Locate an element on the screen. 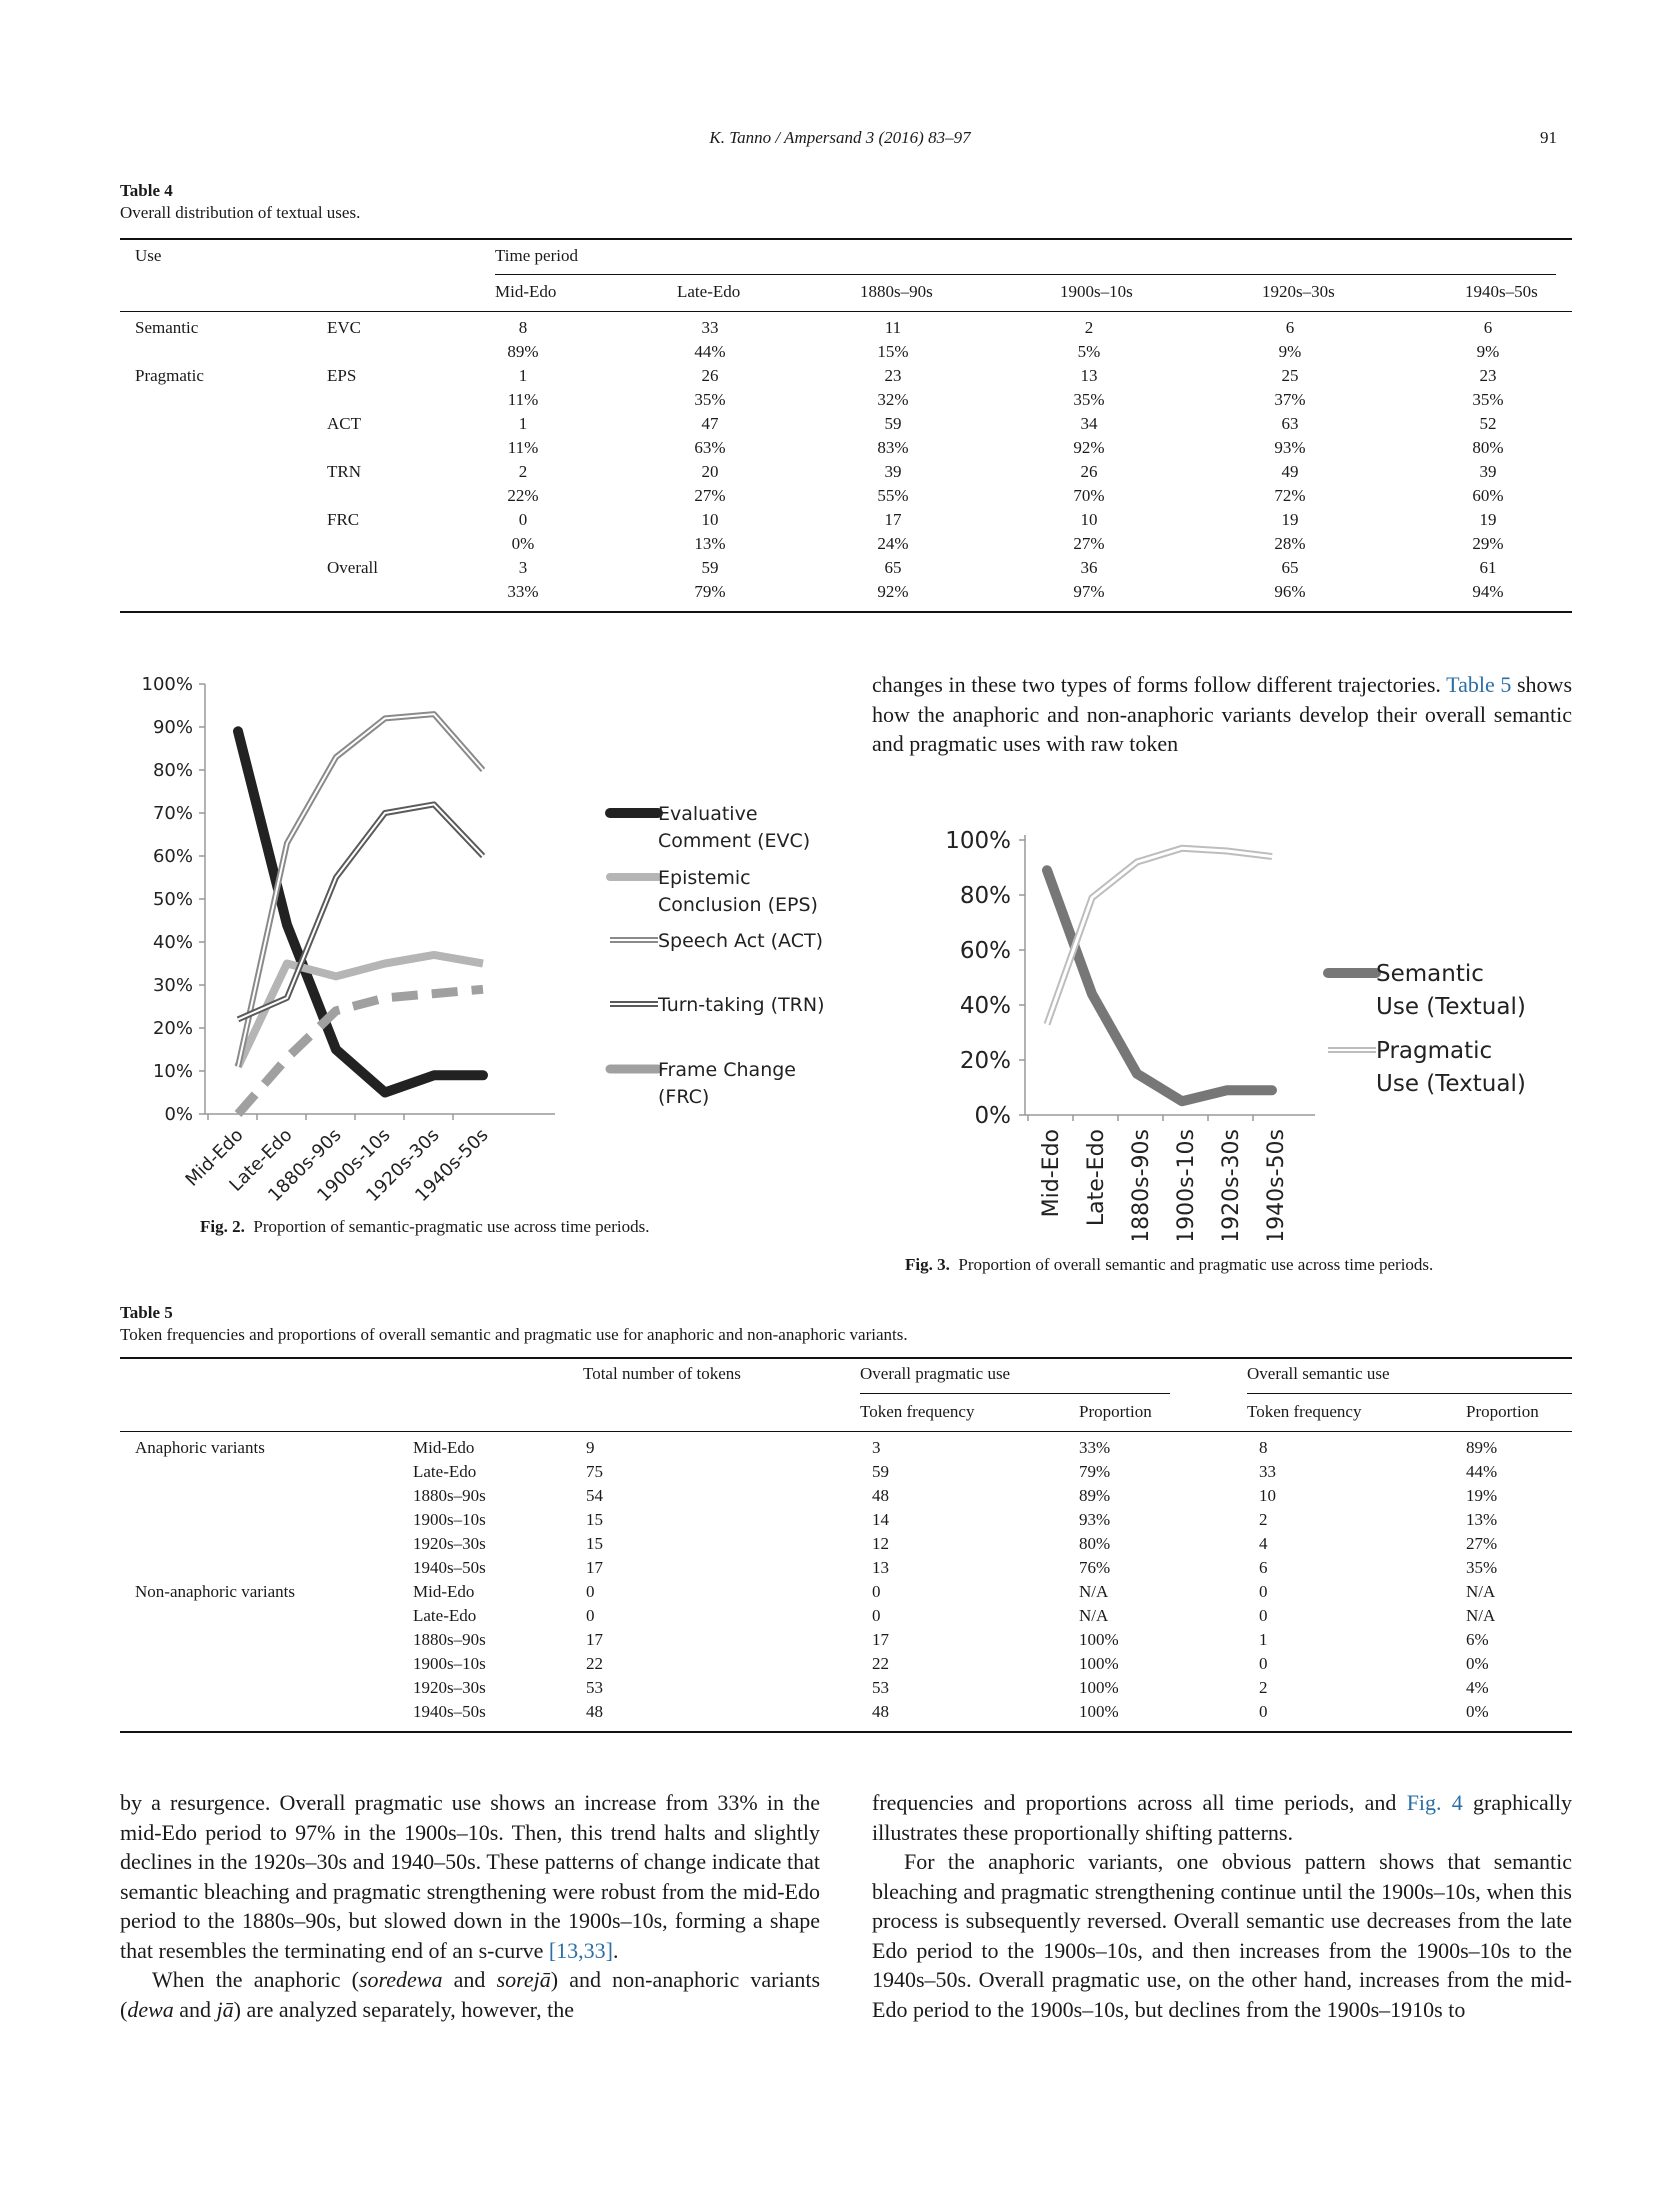 The width and height of the screenshot is (1654, 2205). table4-count-cell: 49 is located at coordinates (1290, 471).